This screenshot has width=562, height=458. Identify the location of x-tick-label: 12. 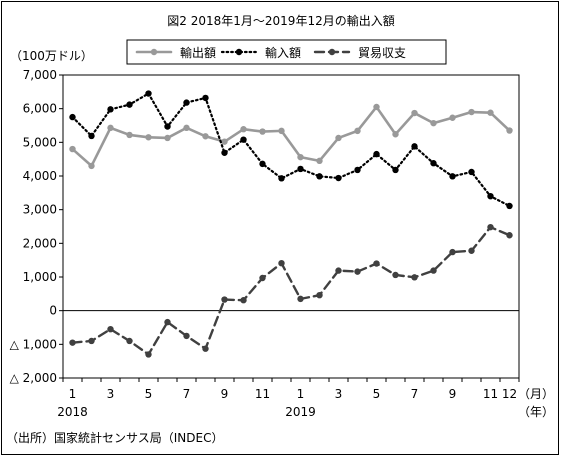
(509, 394).